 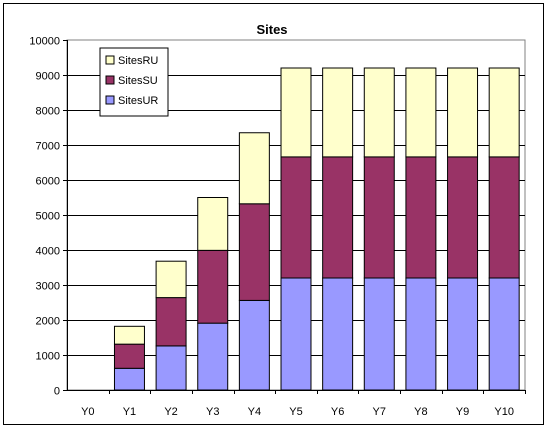 What do you see at coordinates (504, 412) in the screenshot?
I see `x-tick-label: Y10` at bounding box center [504, 412].